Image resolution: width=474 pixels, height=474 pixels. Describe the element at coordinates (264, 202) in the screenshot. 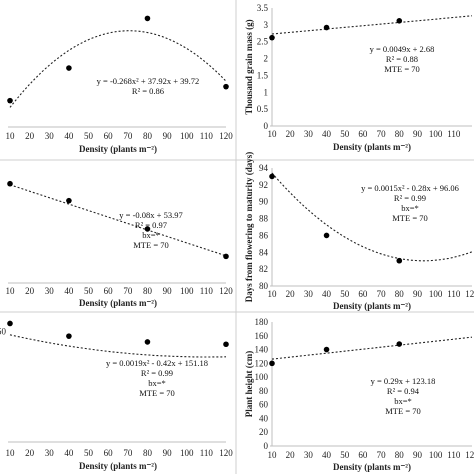

I see `y-tick-label: 90` at that location.